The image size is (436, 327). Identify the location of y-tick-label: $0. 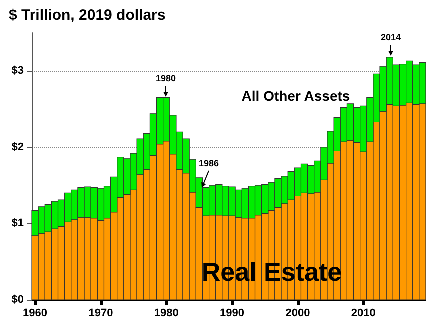
(18, 300).